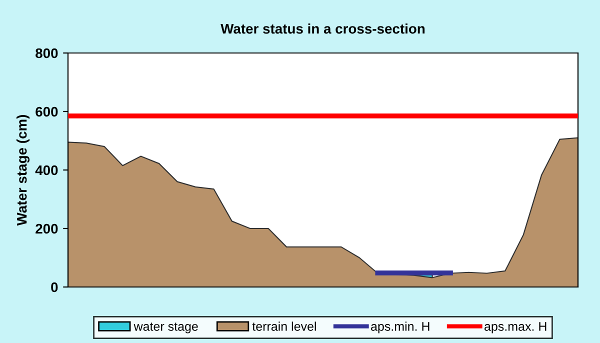  Describe the element at coordinates (54, 287) in the screenshot. I see `y-tick-label: 0` at that location.